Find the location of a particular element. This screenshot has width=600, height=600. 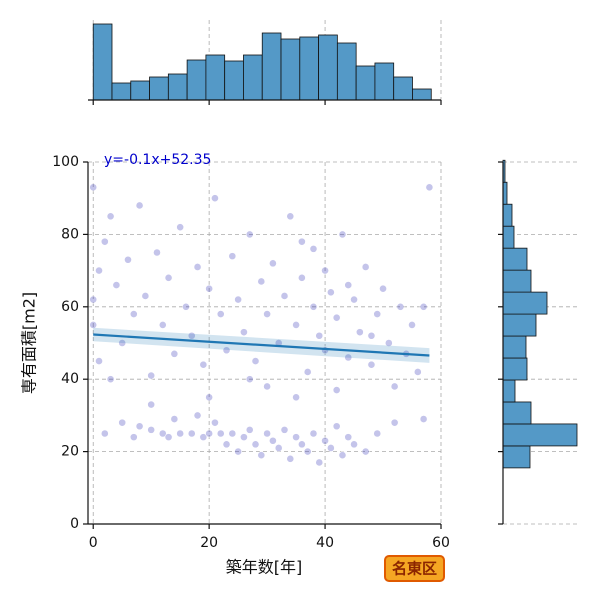

y-tick-label: 40 is located at coordinates (70, 379).